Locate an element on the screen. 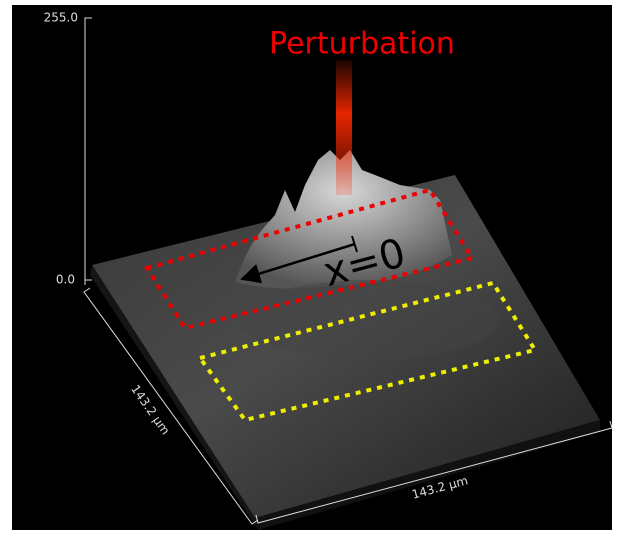 This screenshot has height=534, width=622. arrow is located at coordinates (298, 263).